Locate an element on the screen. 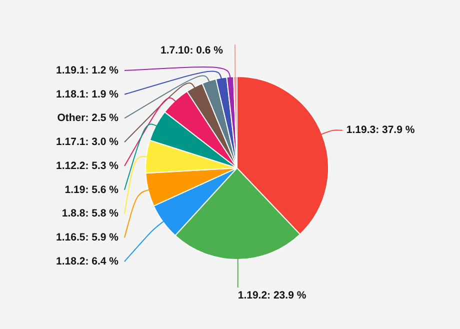 The height and width of the screenshot is (329, 460). slice-label: 1.8.8: 5.8 % is located at coordinates (91, 214).